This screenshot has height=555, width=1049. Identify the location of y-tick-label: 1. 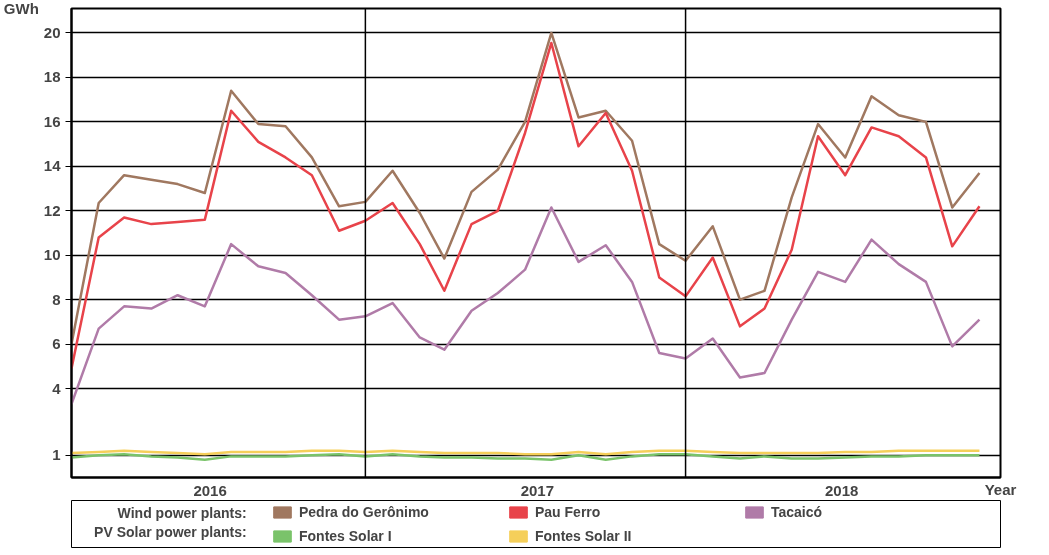
(56, 455).